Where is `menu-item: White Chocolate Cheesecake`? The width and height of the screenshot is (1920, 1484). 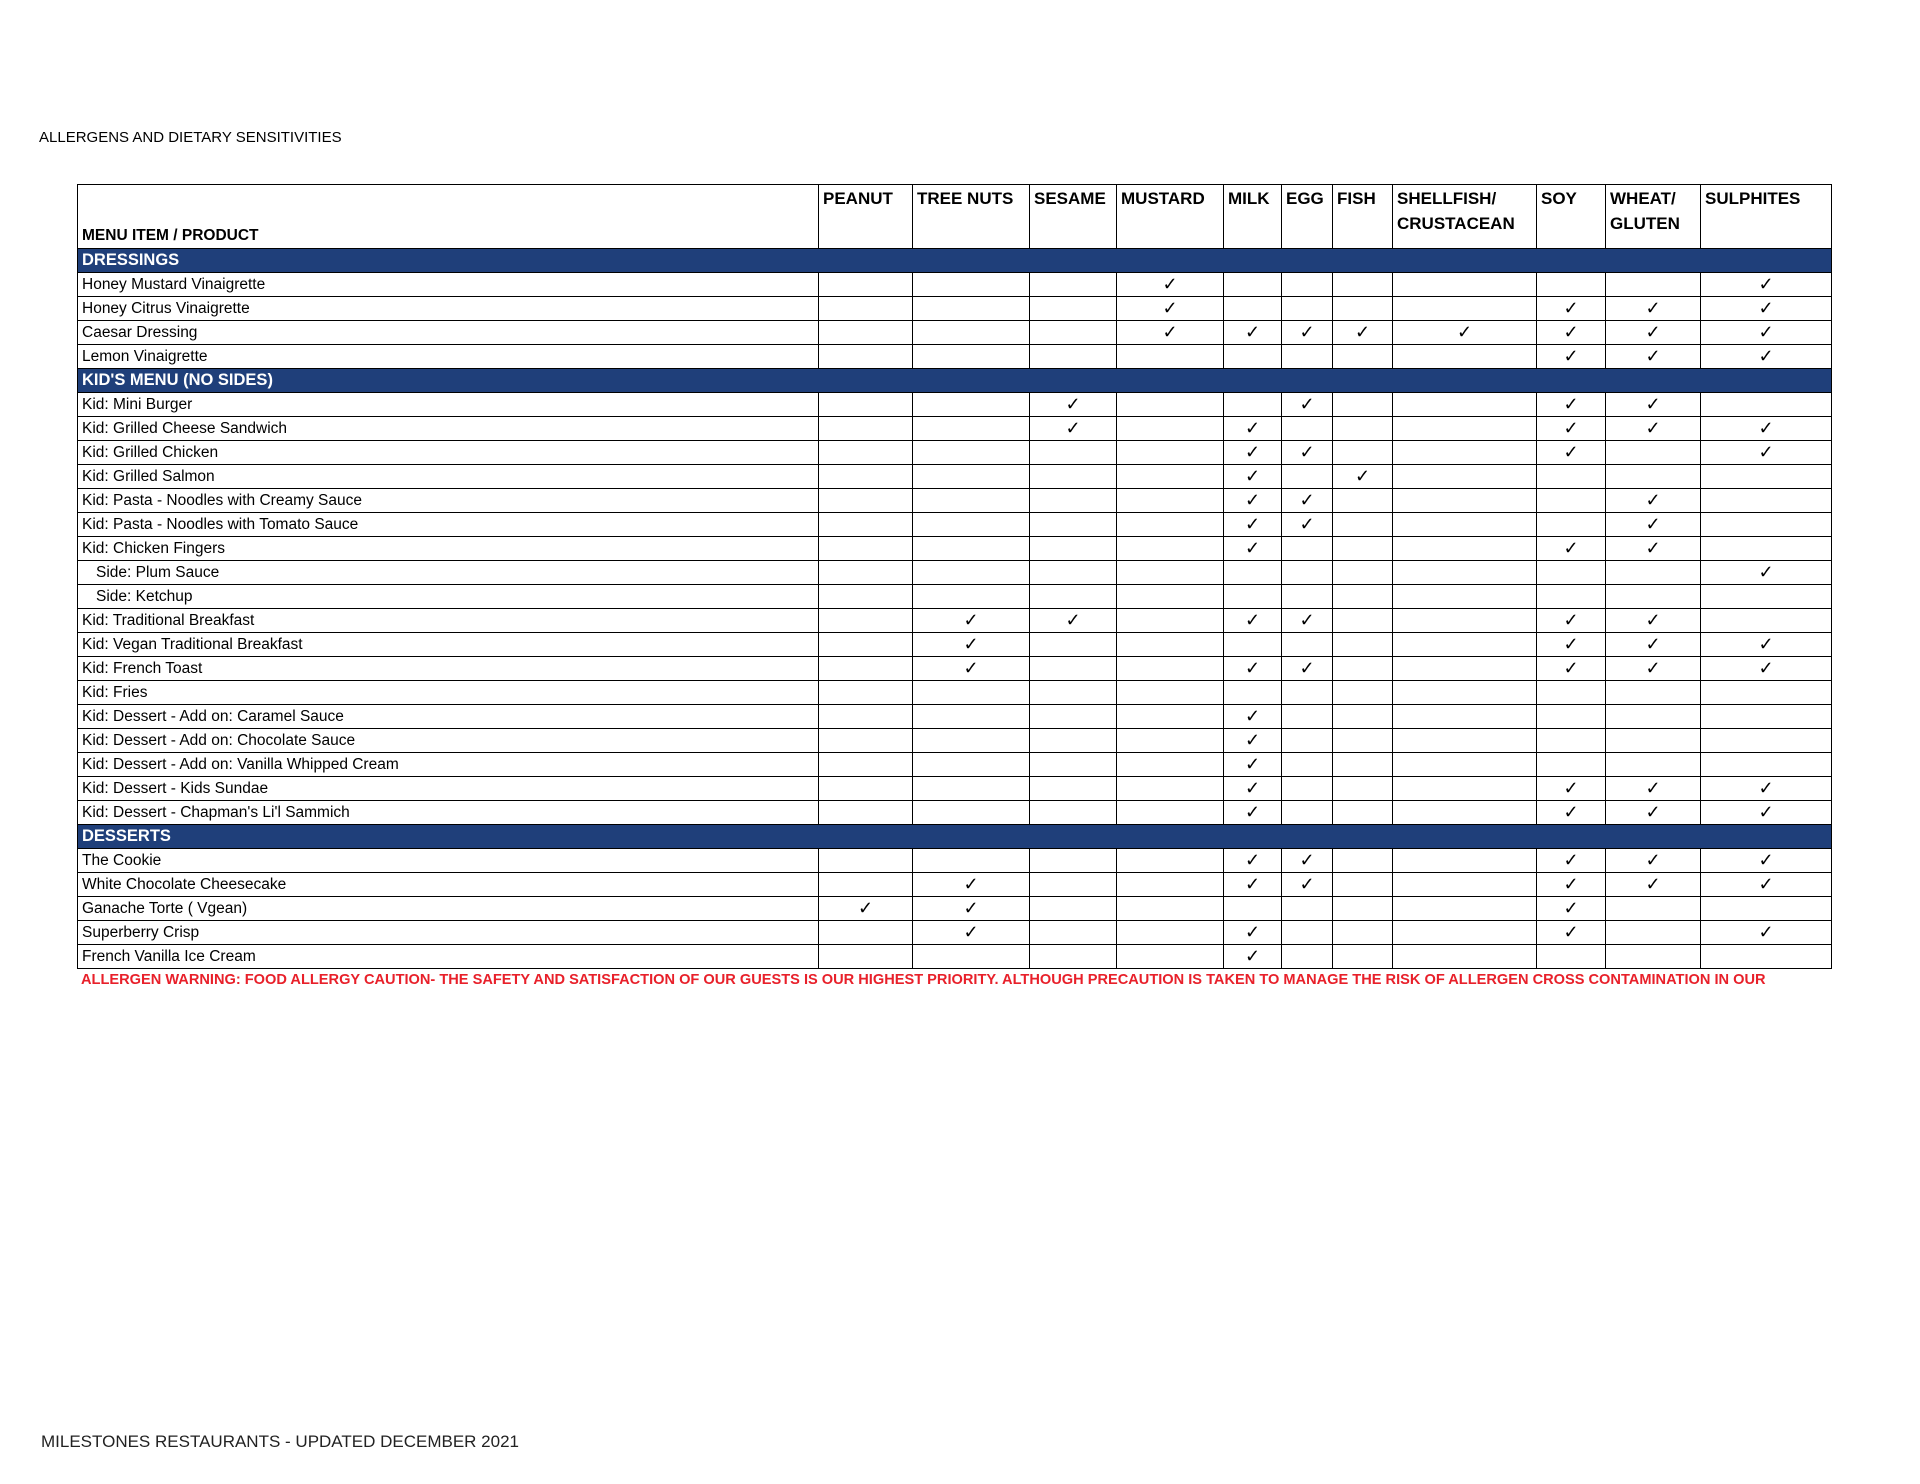 menu-item: White Chocolate Cheesecake is located at coordinates (448, 884).